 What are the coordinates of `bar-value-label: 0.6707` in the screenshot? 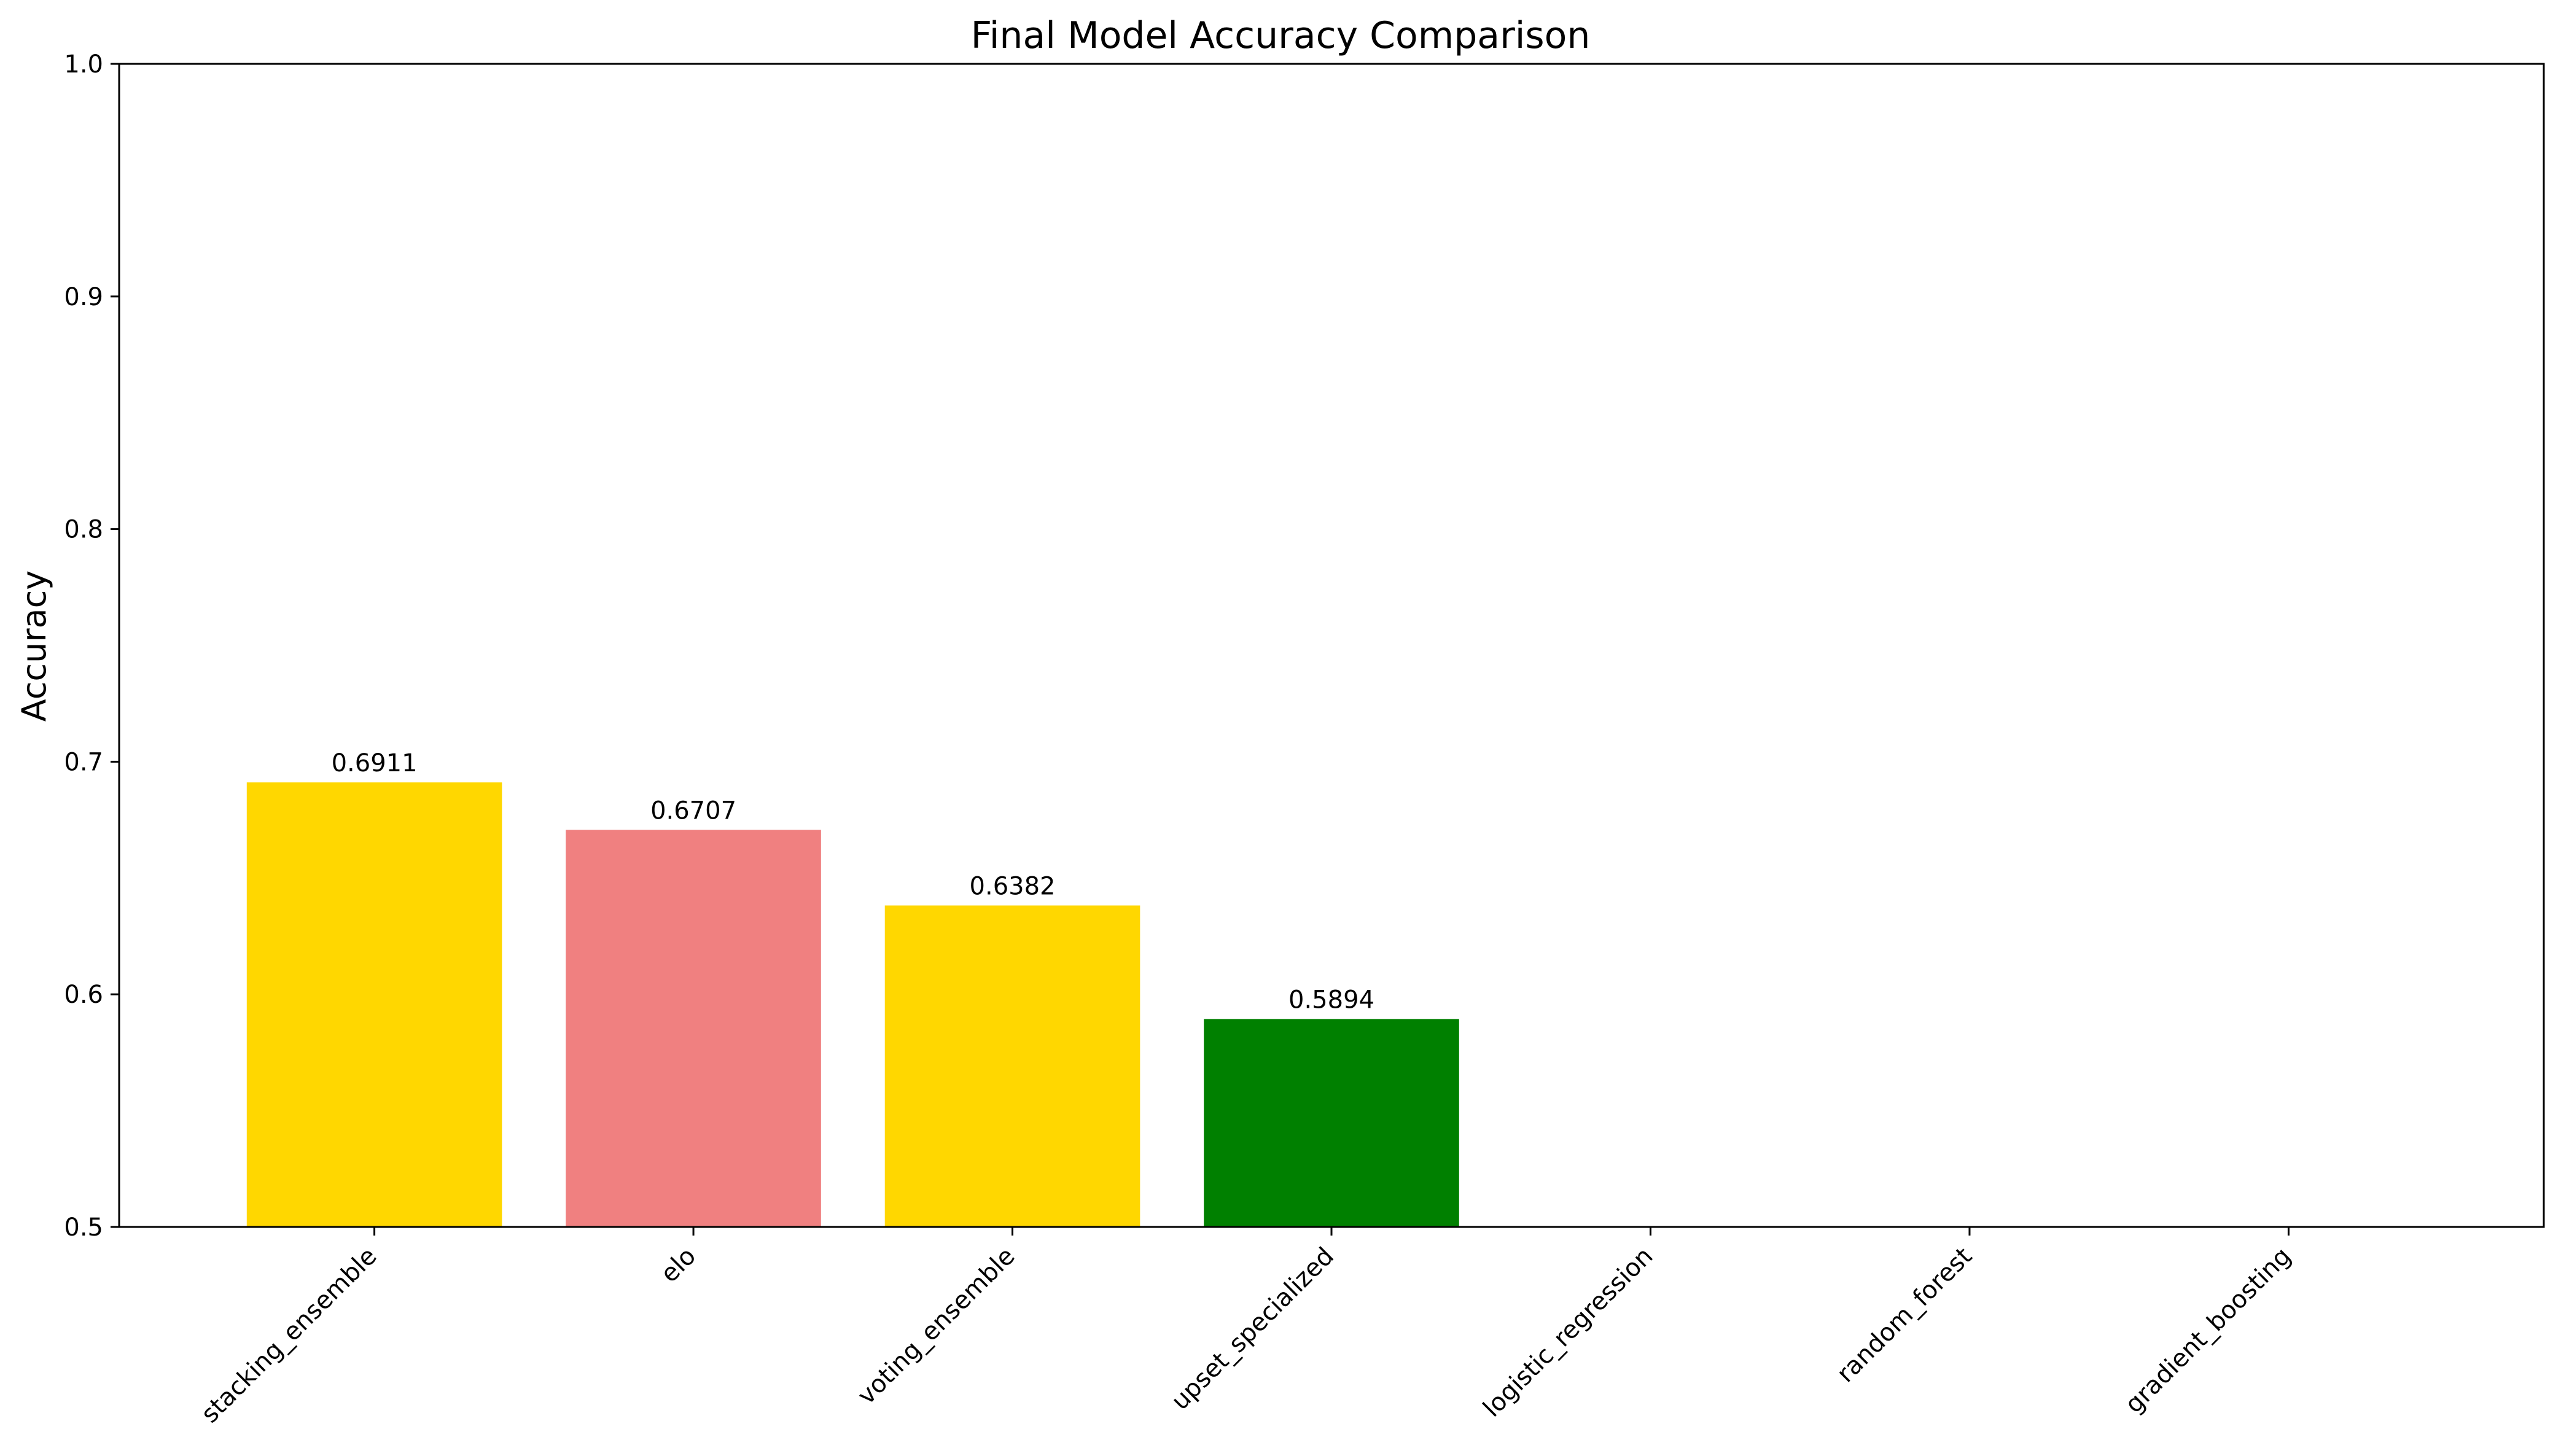 It's located at (693, 810).